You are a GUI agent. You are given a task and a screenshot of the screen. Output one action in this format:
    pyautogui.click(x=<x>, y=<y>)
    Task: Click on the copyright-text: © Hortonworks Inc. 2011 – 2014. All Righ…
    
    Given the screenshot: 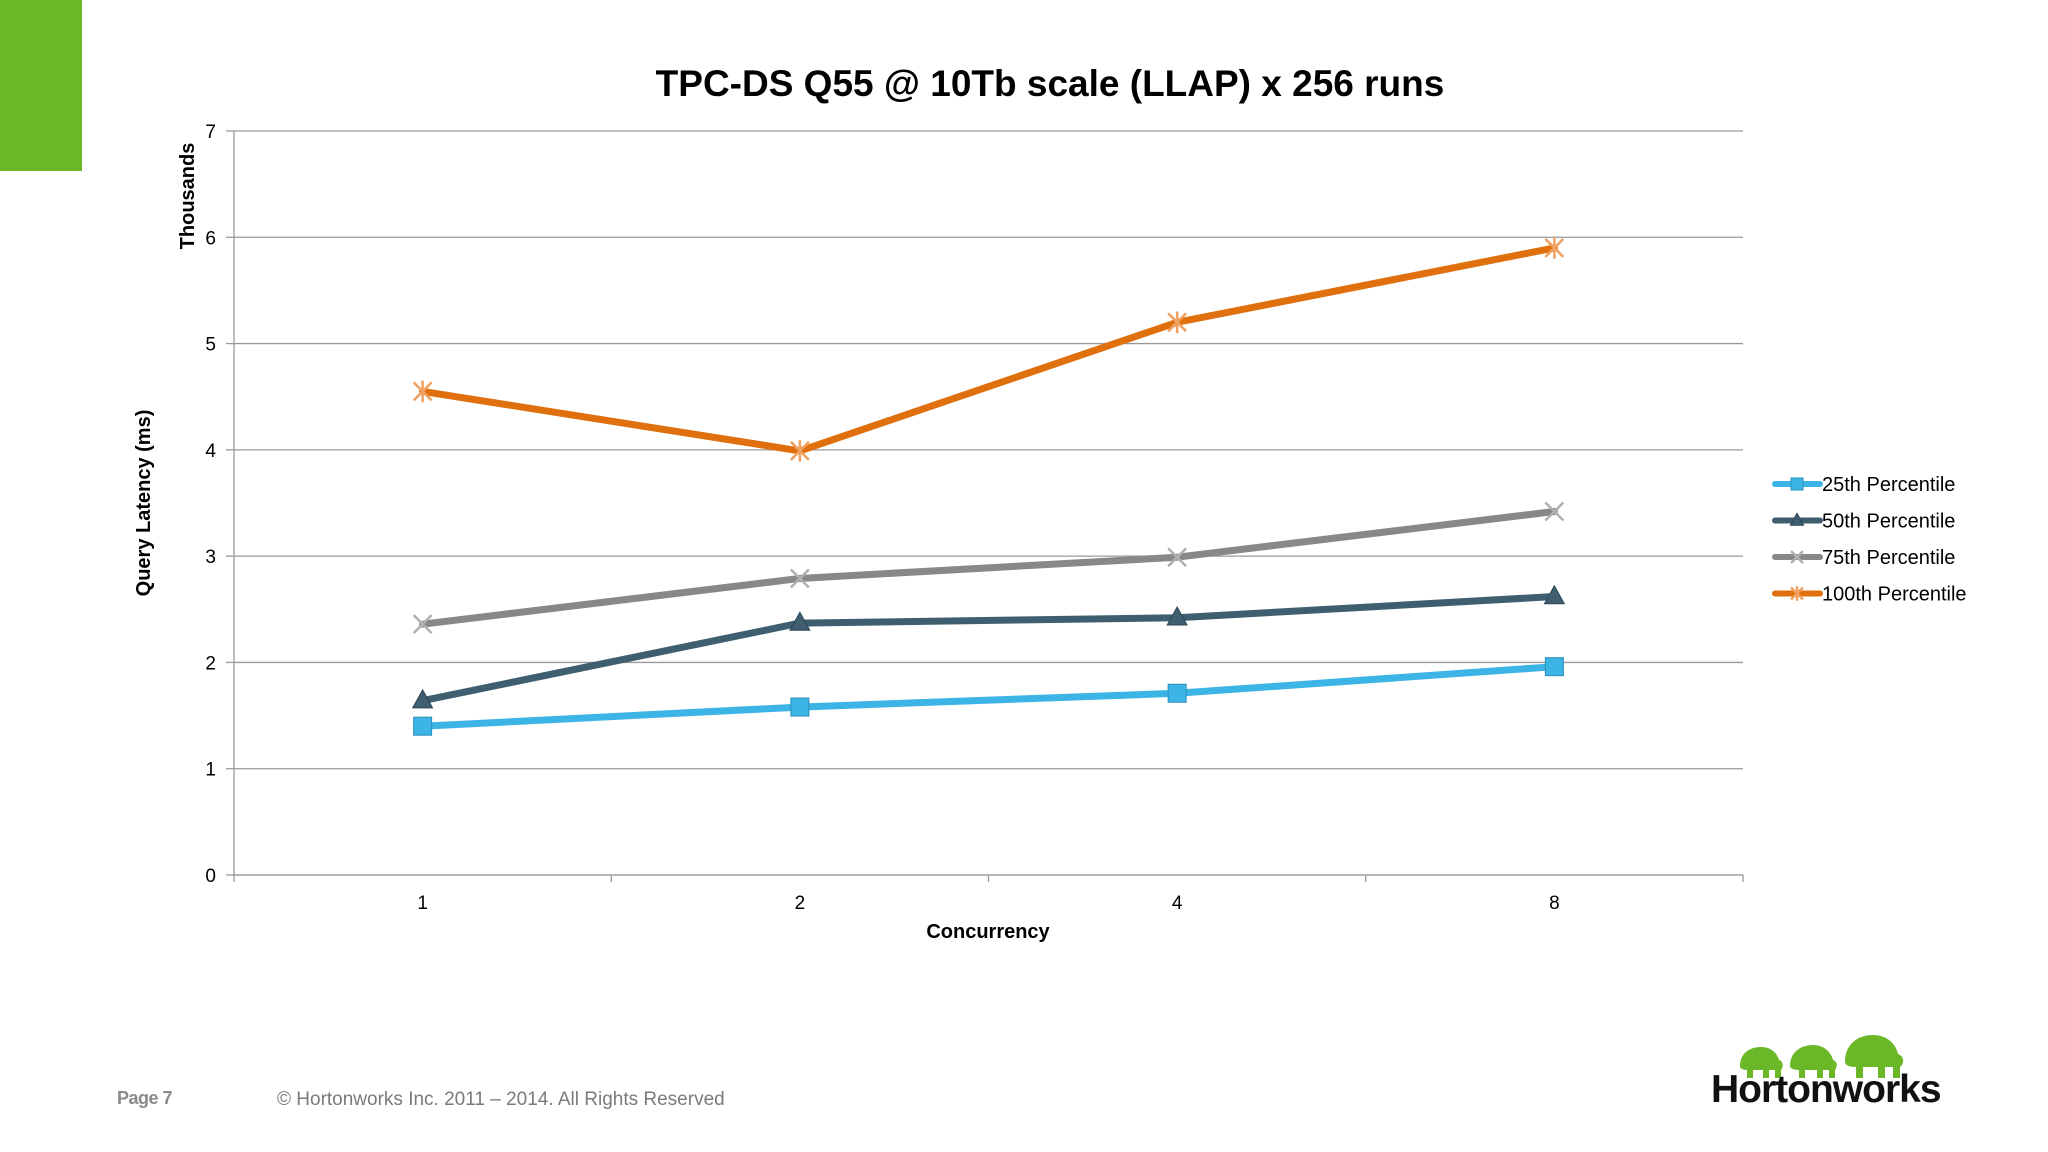 What is the action you would take?
    pyautogui.click(x=501, y=1099)
    